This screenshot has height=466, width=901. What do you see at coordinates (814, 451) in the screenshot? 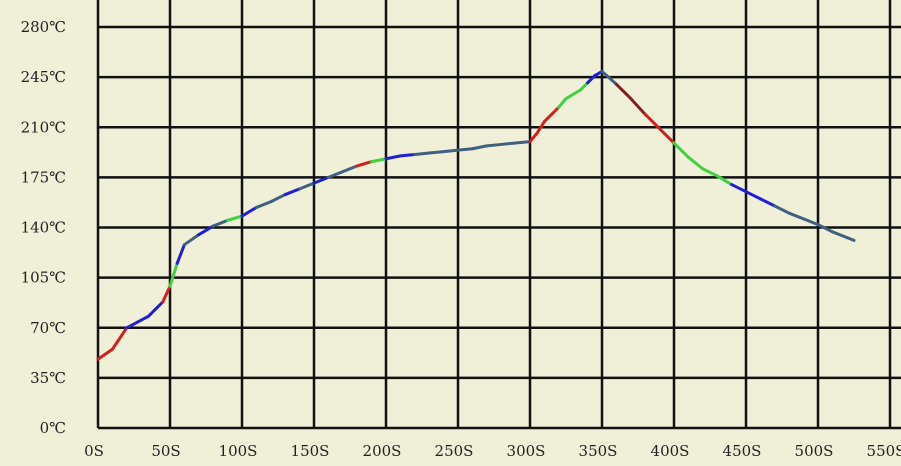
I see `x-tick-label: 500S` at bounding box center [814, 451].